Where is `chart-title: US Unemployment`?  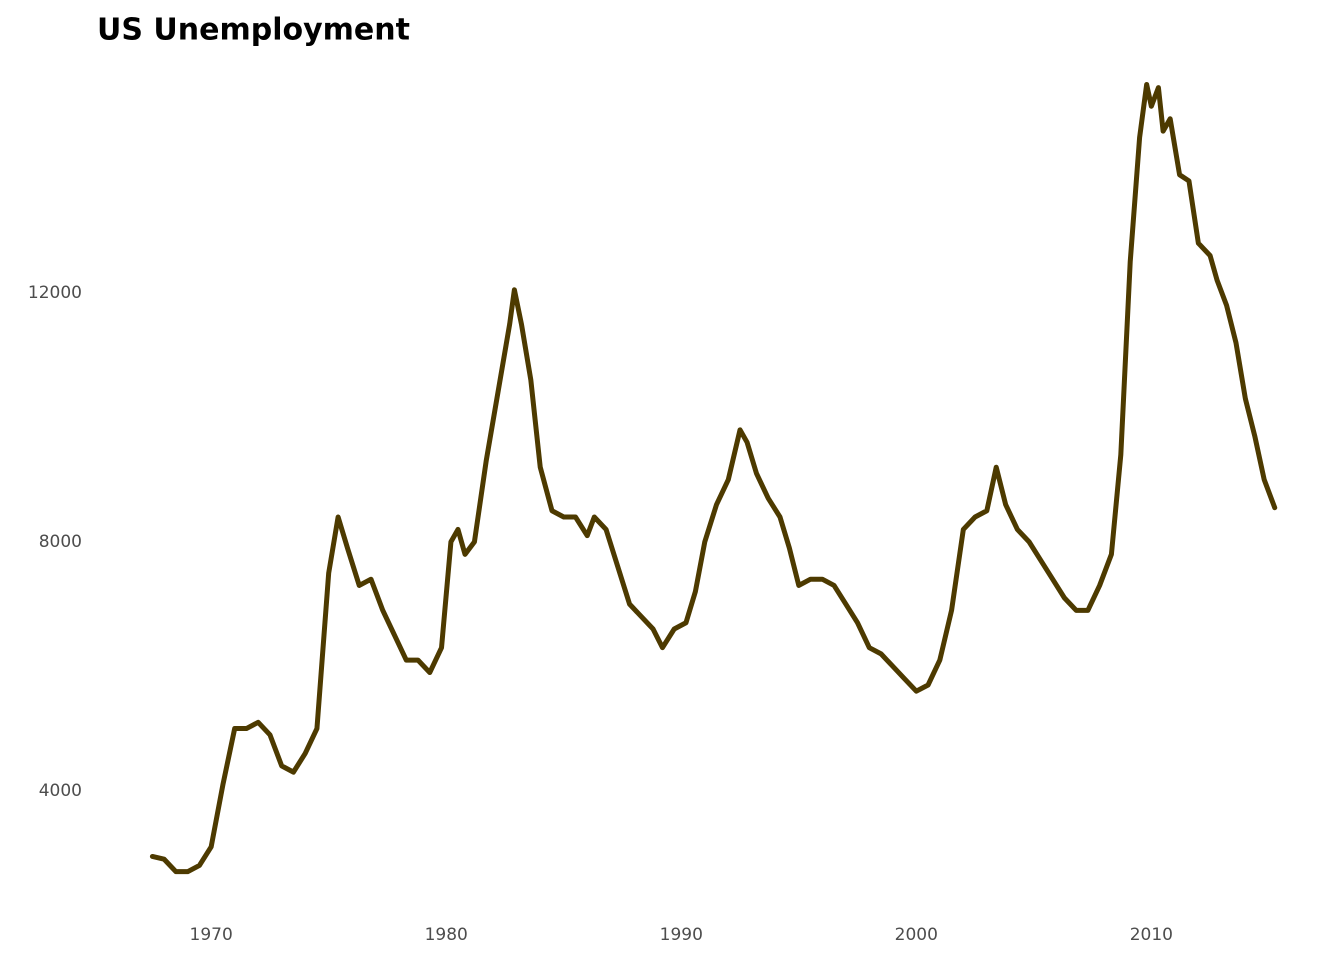
chart-title: US Unemployment is located at coordinates (253, 30).